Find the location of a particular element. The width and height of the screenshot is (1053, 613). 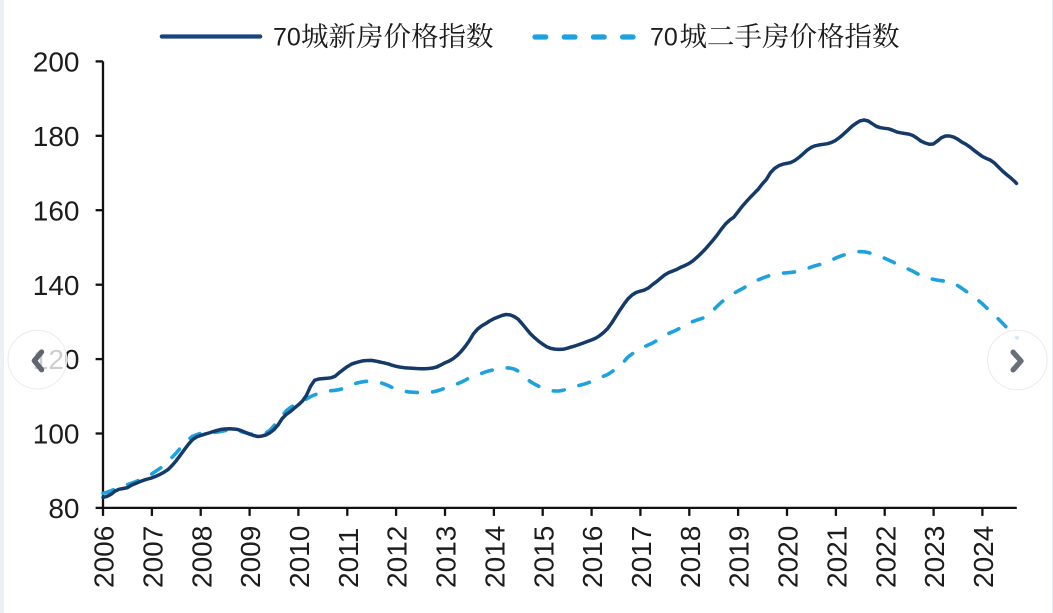

svg-text: 80 is located at coordinates (63, 508).